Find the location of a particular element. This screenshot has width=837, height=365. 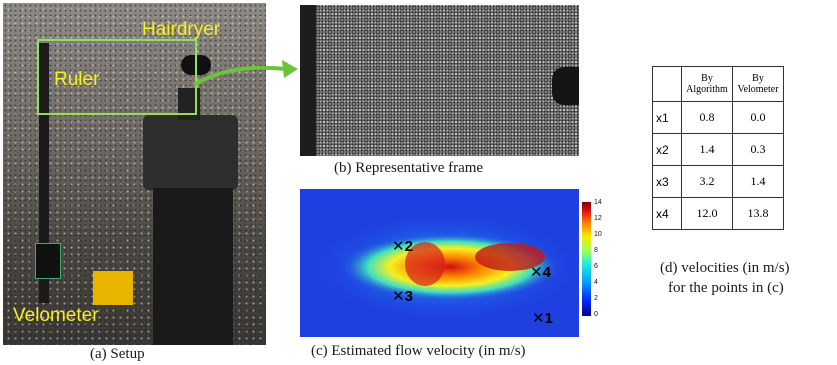

caption-d-line2: for the points in (c) is located at coordinates (726, 288).